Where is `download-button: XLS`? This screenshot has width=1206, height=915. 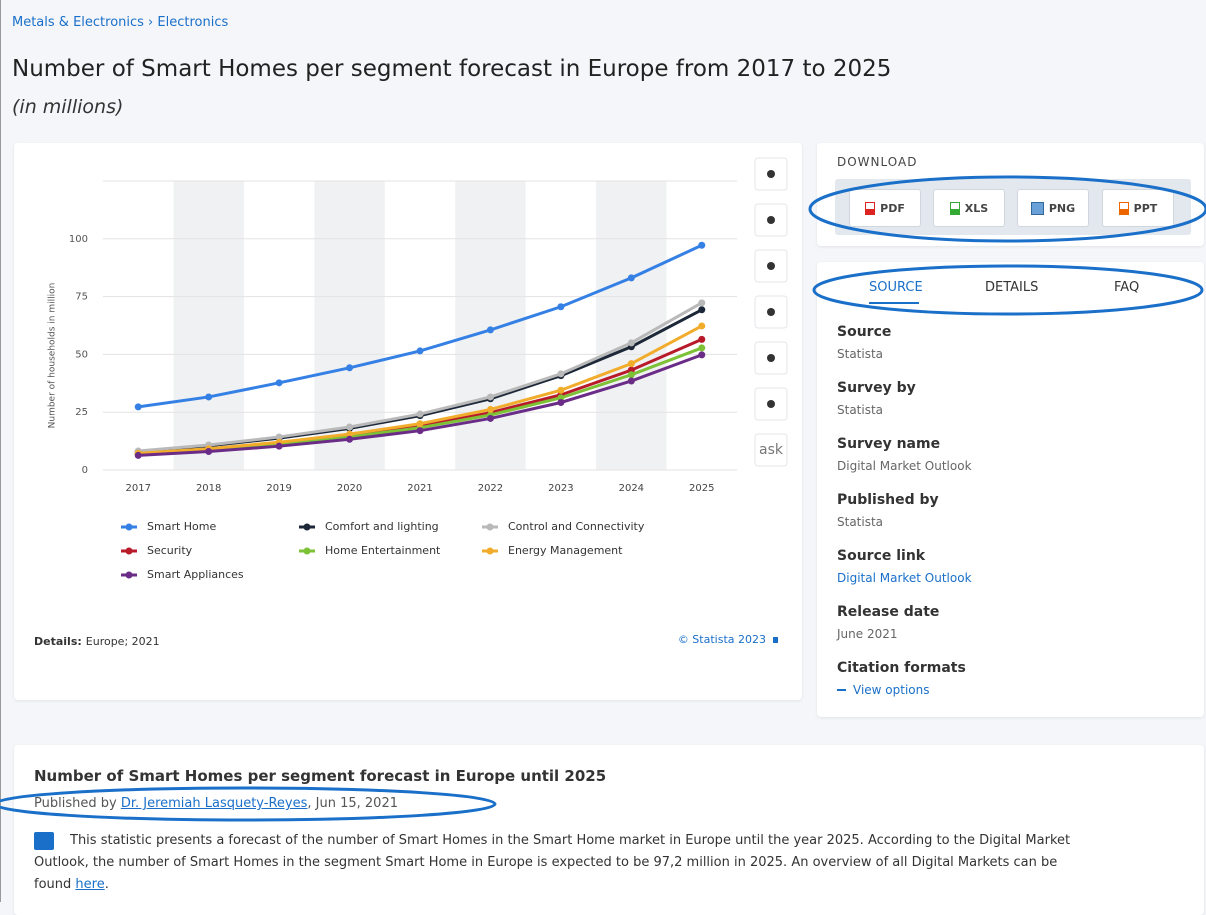 download-button: XLS is located at coordinates (969, 208).